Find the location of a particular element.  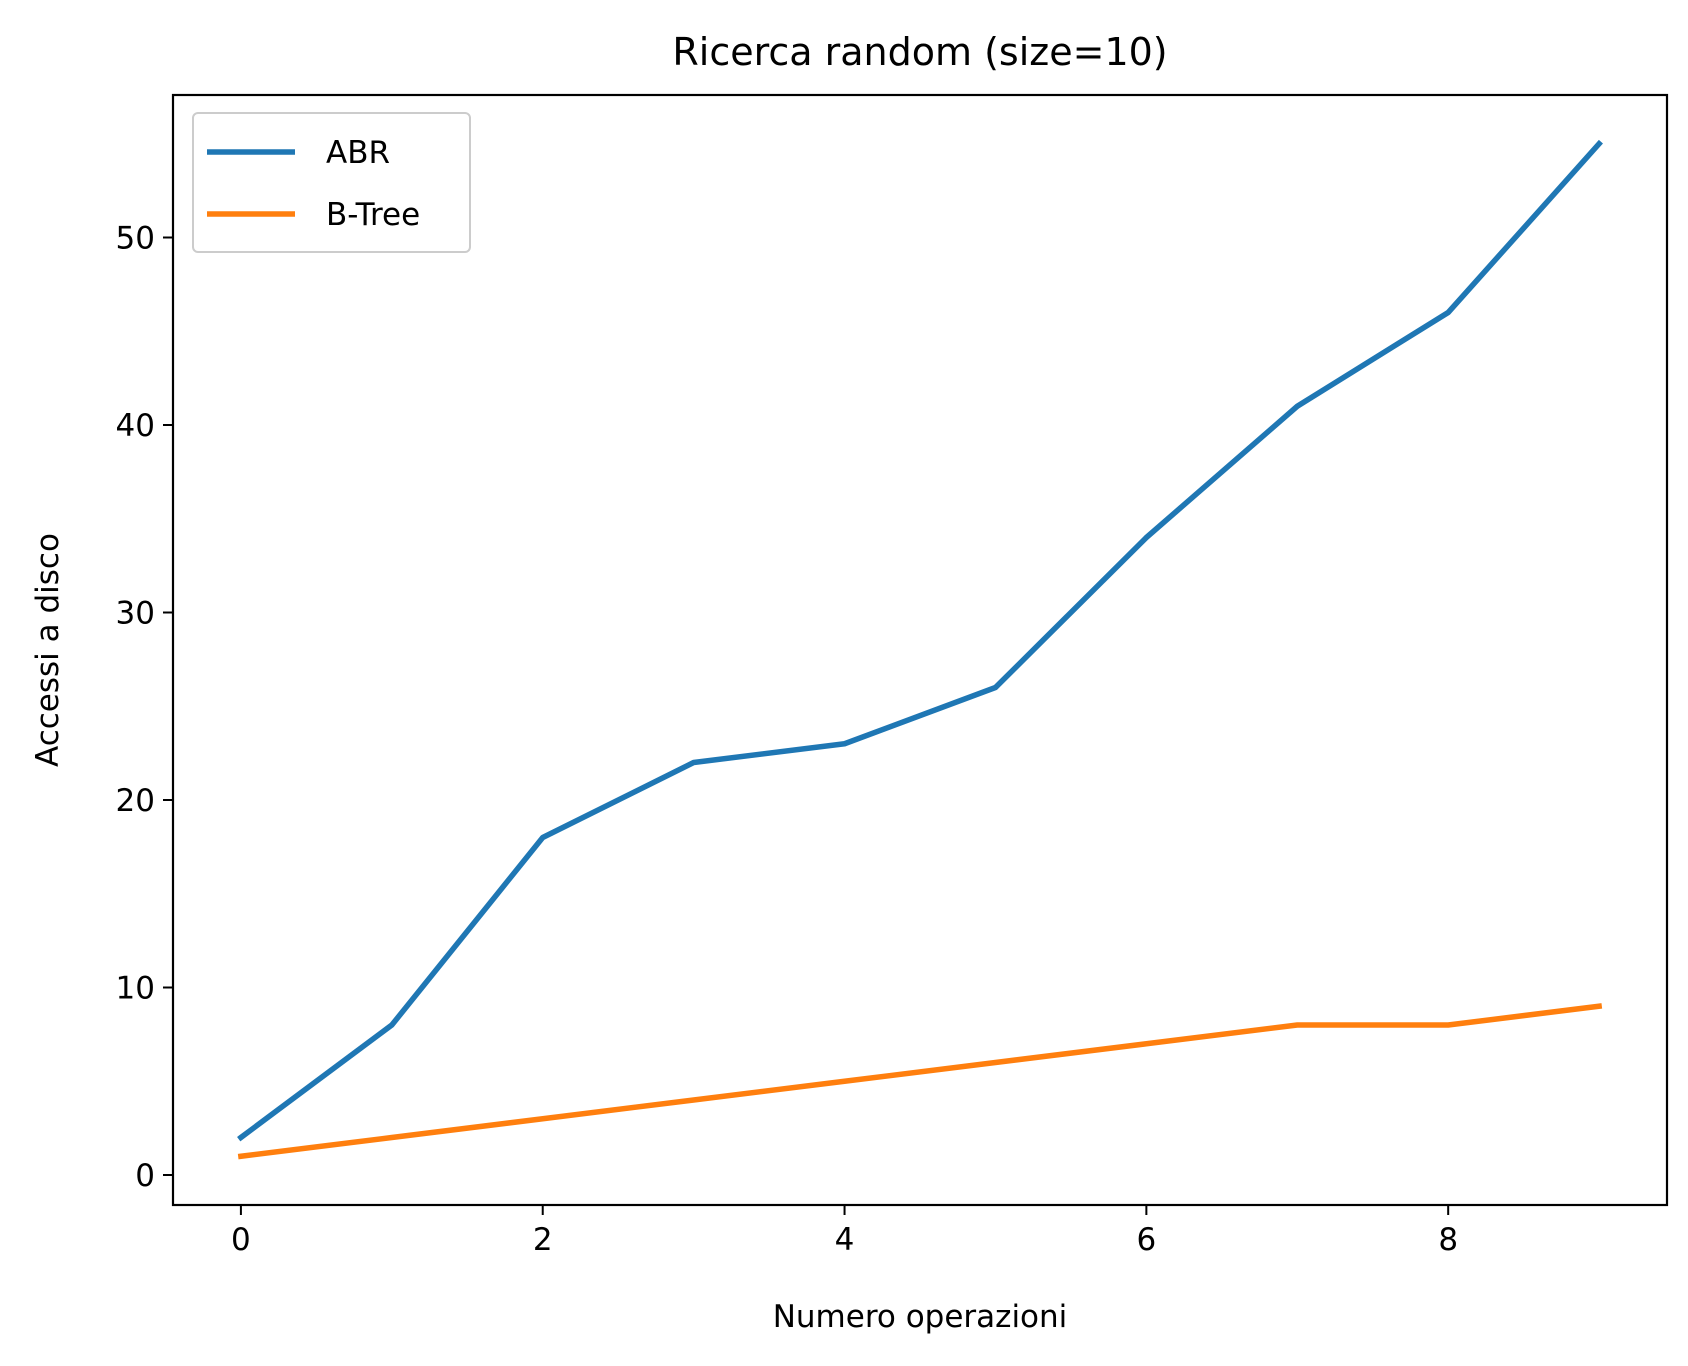

y-axis-label: Accessi a disco is located at coordinates (48, 650).